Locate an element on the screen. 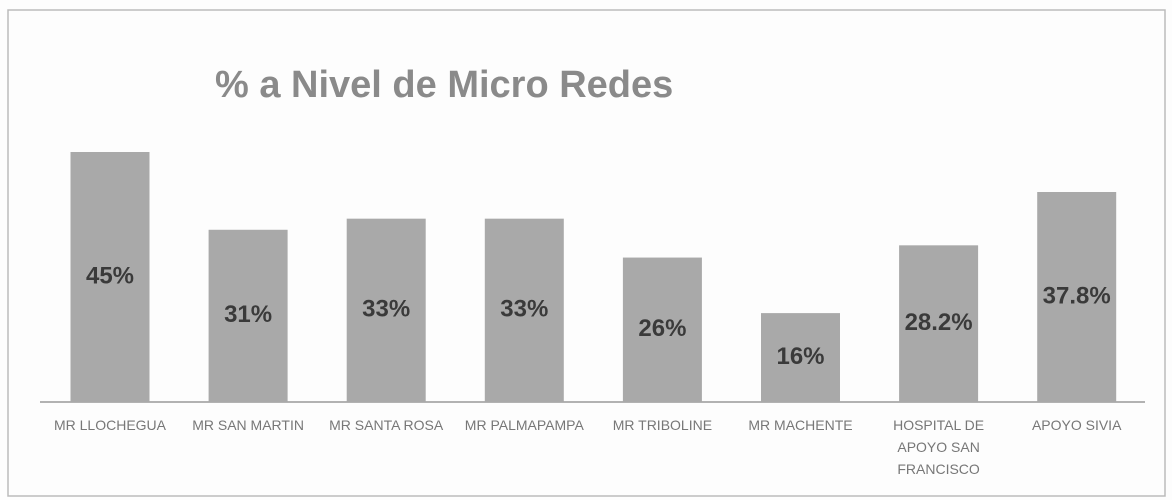  value-label: 16% is located at coordinates (800, 356).